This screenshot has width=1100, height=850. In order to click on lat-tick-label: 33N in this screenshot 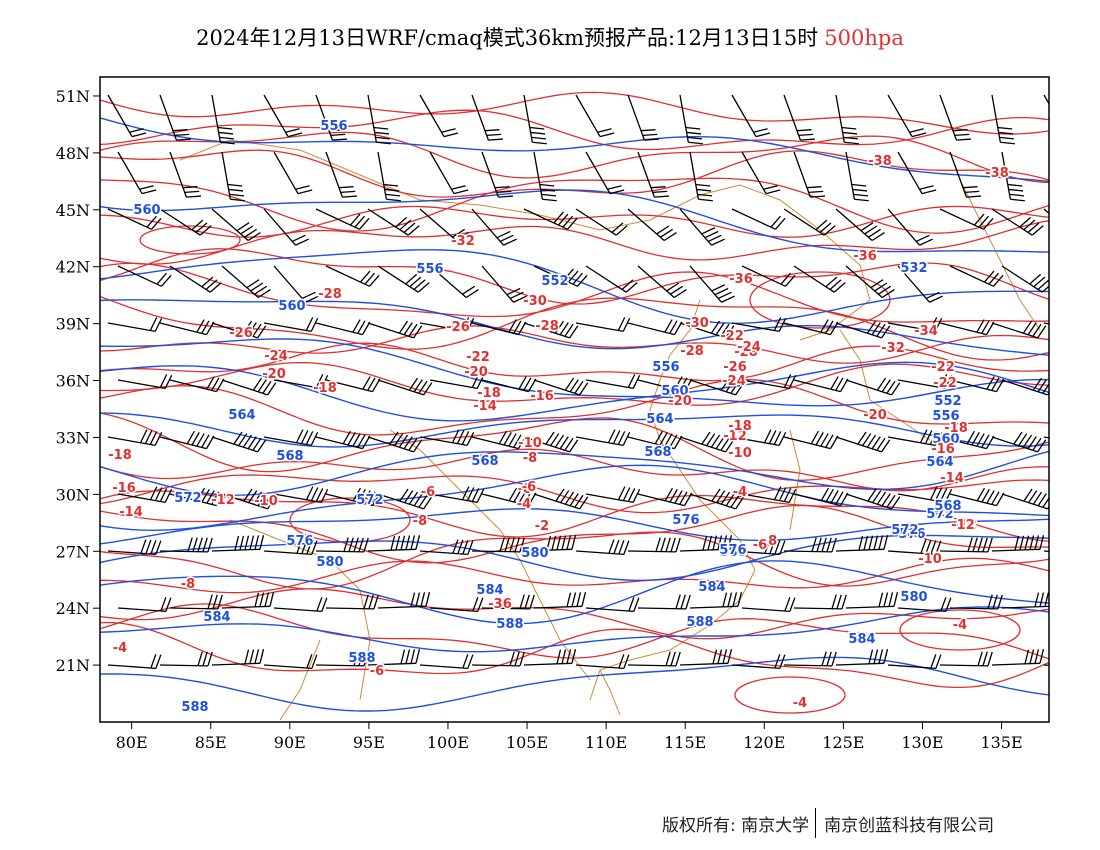, I will do `click(73, 437)`.